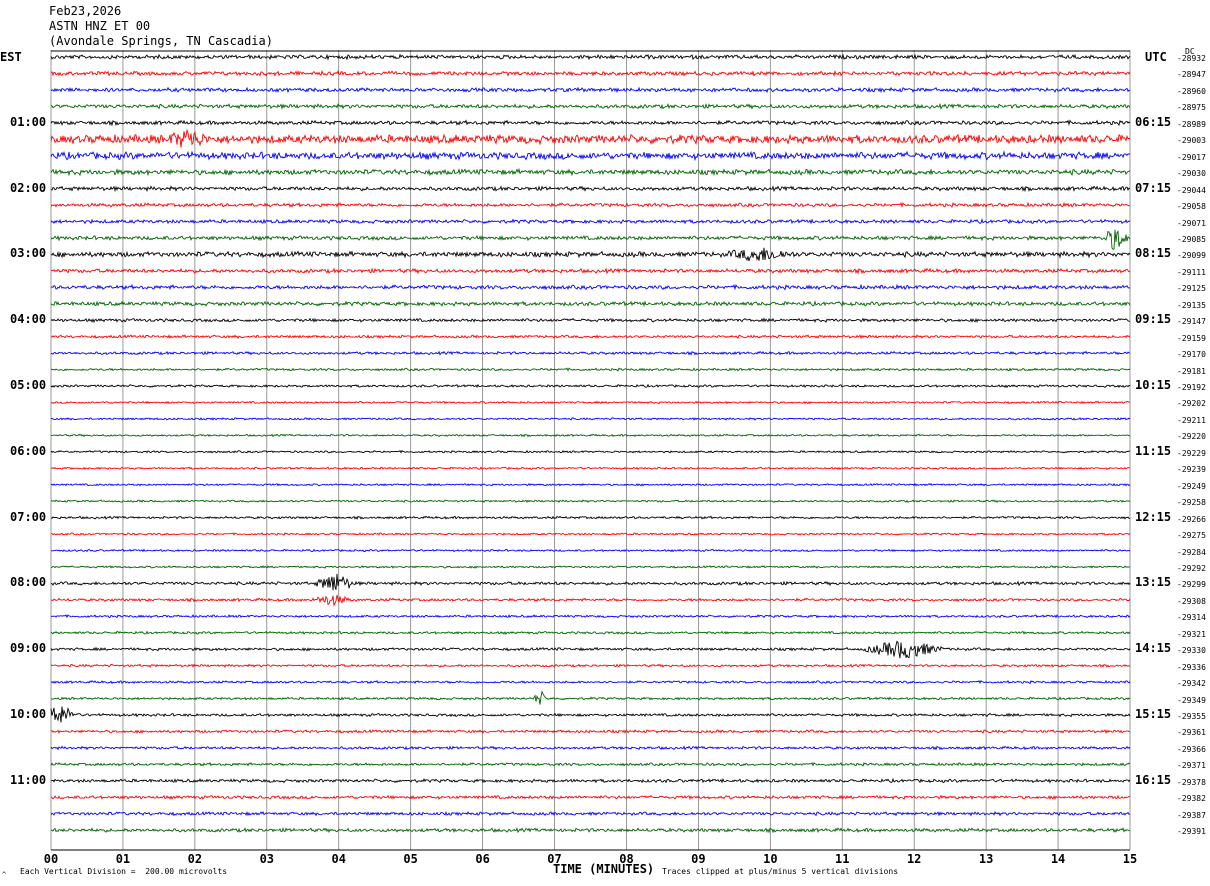 This screenshot has height=886, width=1210. Describe the element at coordinates (1153, 121) in the screenshot. I see `right-time-label: 06:15` at that location.